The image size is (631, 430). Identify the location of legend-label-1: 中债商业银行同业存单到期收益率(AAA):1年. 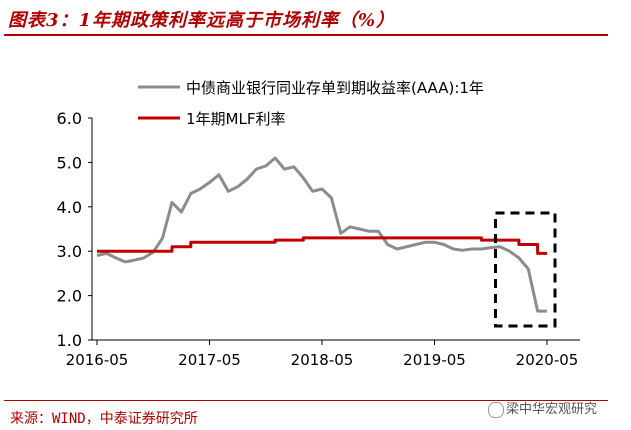
(335, 88).